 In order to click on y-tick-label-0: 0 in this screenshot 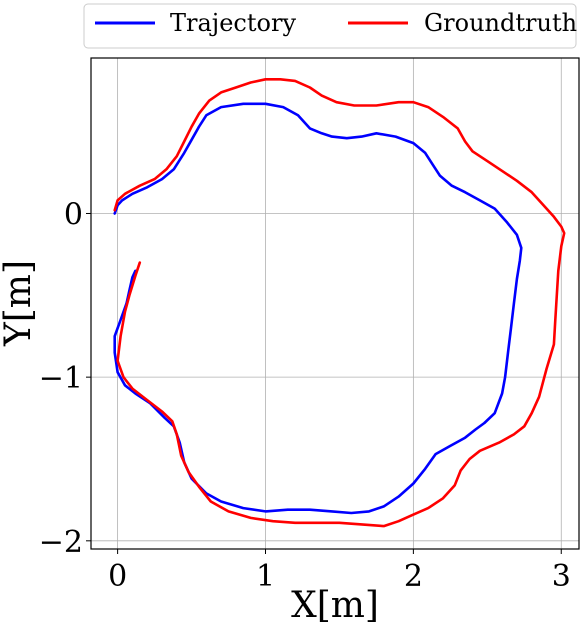, I will do `click(73, 214)`.